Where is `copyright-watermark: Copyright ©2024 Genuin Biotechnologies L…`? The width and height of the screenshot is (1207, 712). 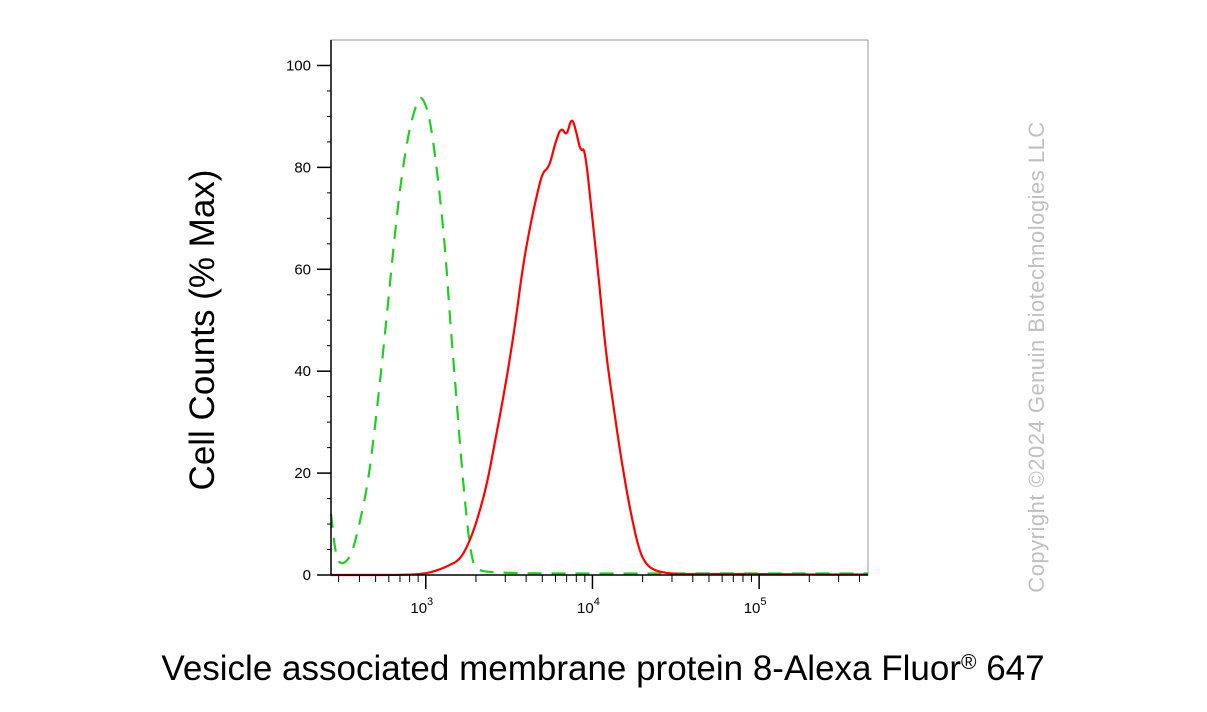
copyright-watermark: Copyright ©2024 Genuin Biotechnologies L… is located at coordinates (1036, 357).